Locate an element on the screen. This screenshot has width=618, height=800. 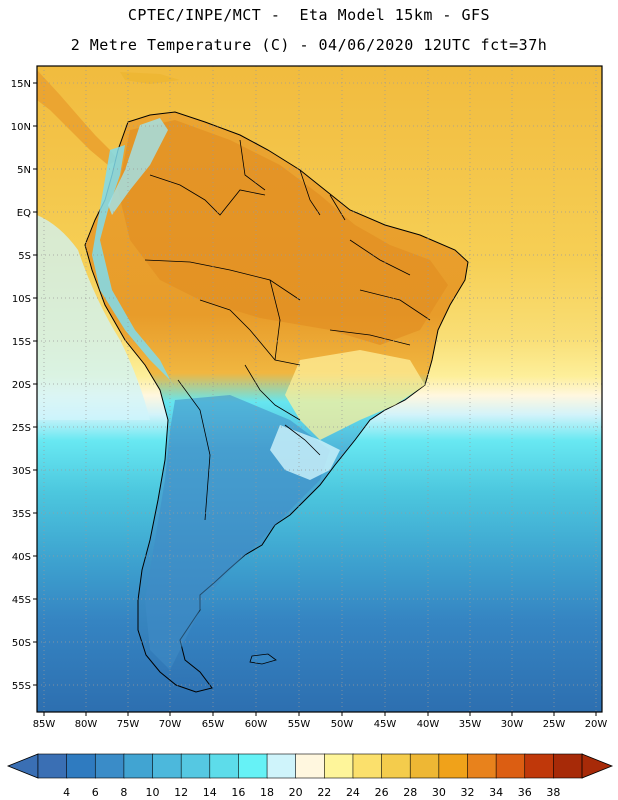
lat-label: 45S is located at coordinates (21, 600).